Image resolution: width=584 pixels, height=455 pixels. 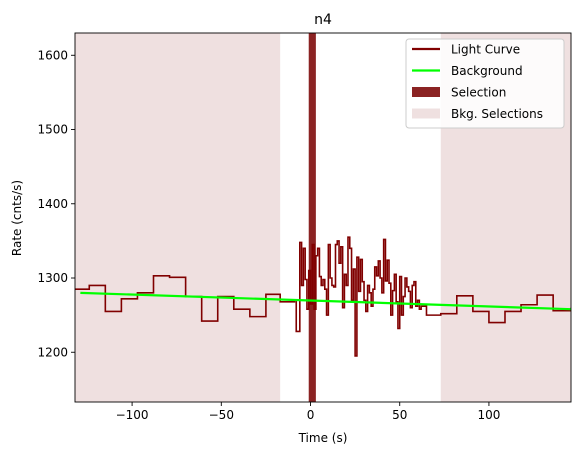 What do you see at coordinates (52, 352) in the screenshot?
I see `y-tick-label: 1200` at bounding box center [52, 352].